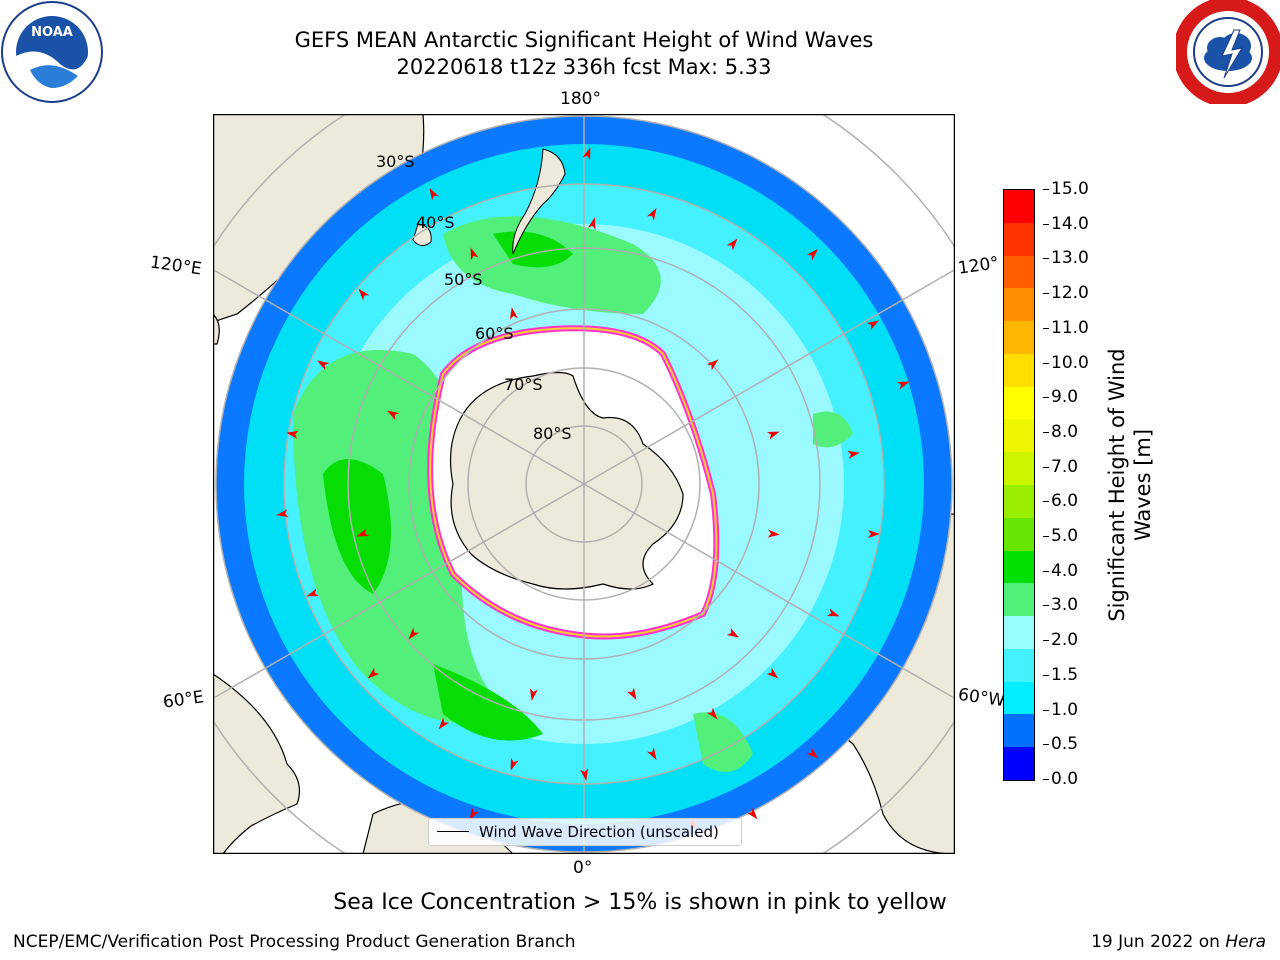 Image resolution: width=1280 pixels, height=960 pixels. What do you see at coordinates (1060, 397) in the screenshot?
I see `colorbar-tick-label: 9.0` at bounding box center [1060, 397].